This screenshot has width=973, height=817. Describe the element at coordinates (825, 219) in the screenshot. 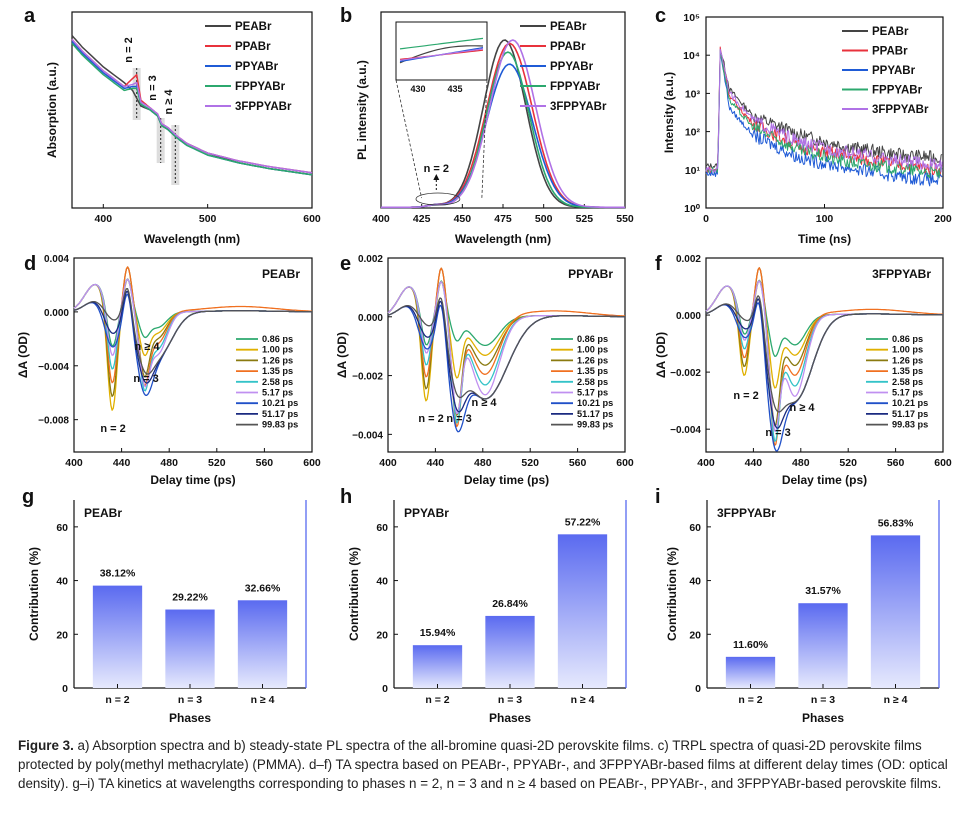

I see `x-tick-label: 100` at that location.